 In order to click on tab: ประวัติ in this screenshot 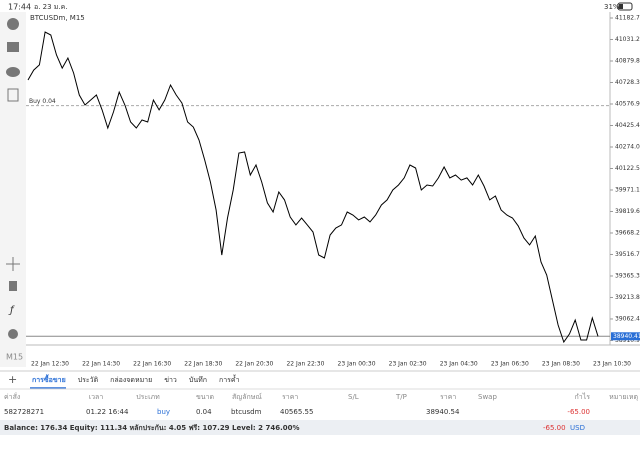, I will do `click(88, 380)`.